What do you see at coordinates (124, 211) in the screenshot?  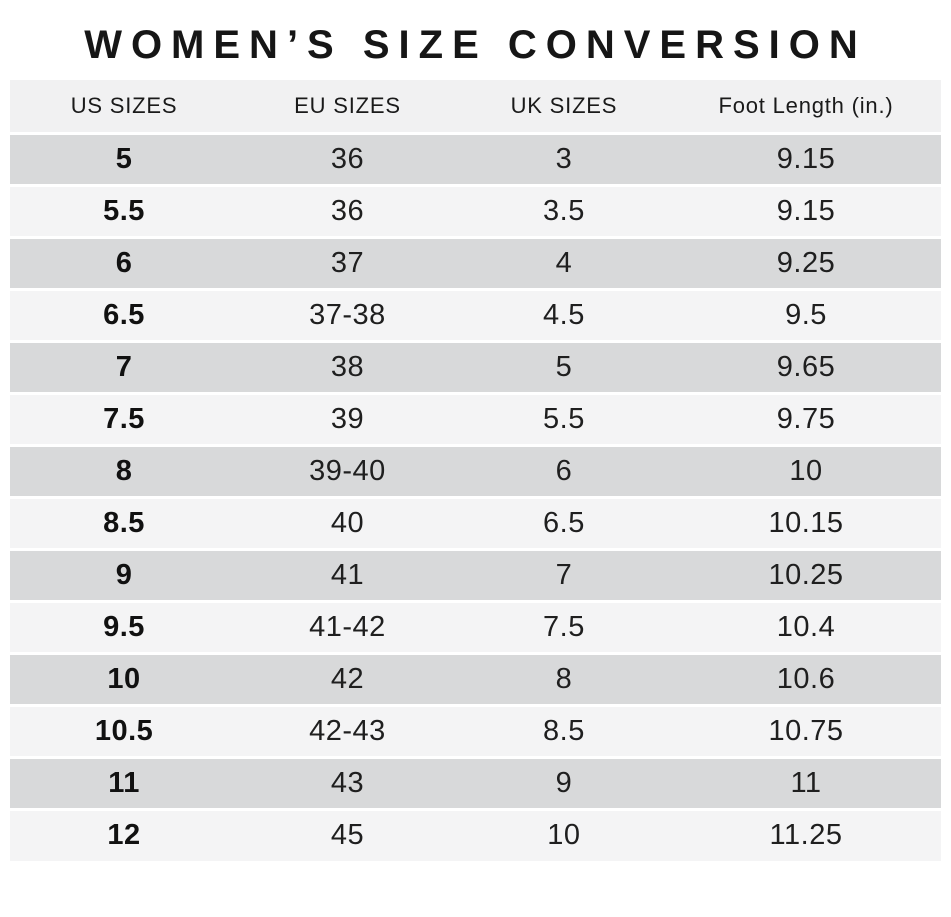 I see `cell-us-size: 5.5` at bounding box center [124, 211].